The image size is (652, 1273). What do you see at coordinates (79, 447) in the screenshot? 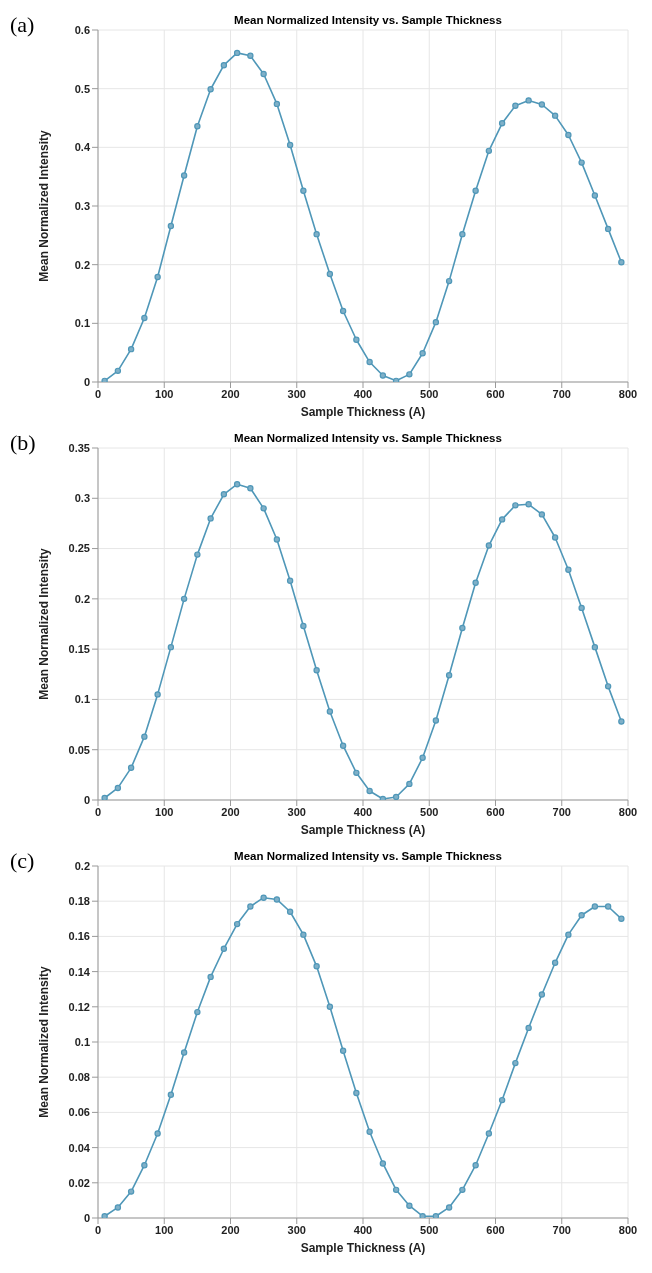
I see `y-tick-label: 0.35` at bounding box center [79, 447].